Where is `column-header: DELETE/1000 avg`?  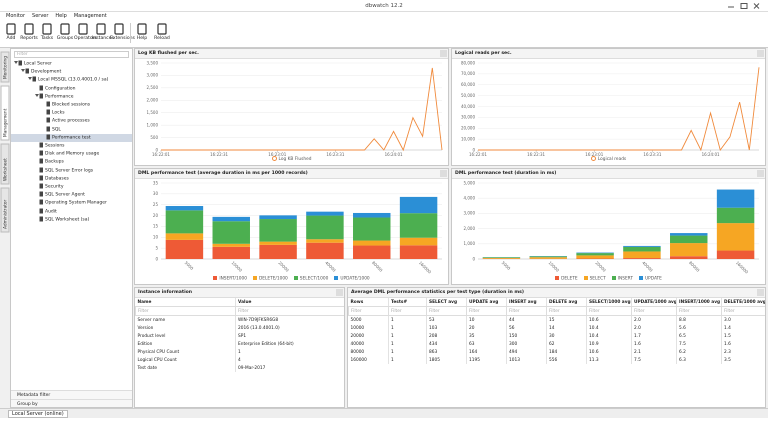 column-header: DELETE/1000 avg is located at coordinates (743, 302).